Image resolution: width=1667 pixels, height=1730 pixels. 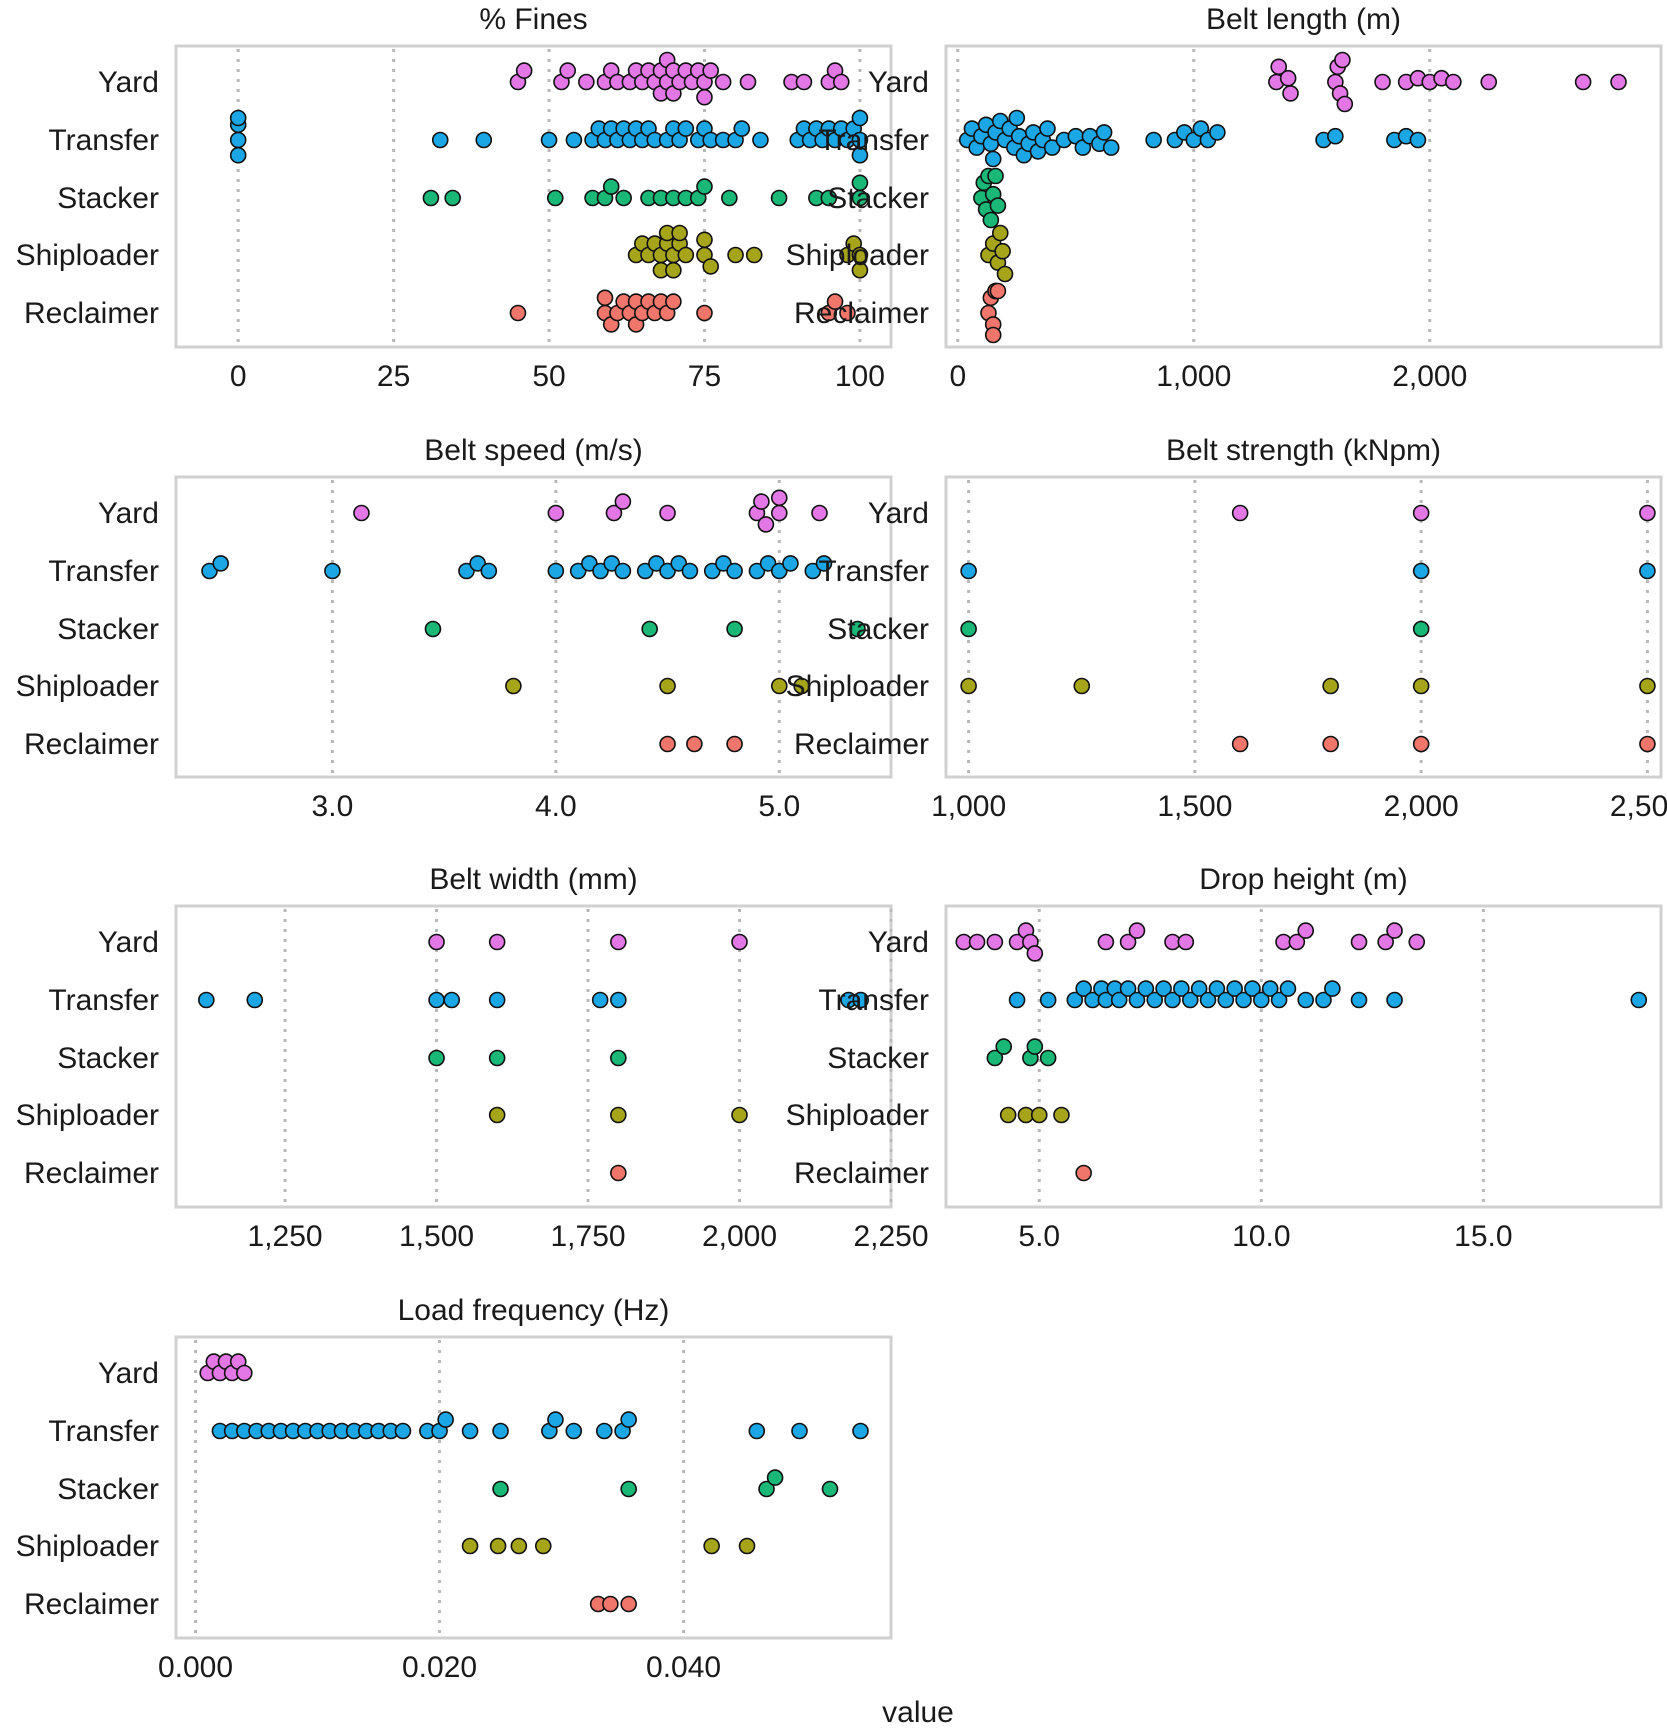 What do you see at coordinates (533, 1487) in the screenshot?
I see `panel-frame` at bounding box center [533, 1487].